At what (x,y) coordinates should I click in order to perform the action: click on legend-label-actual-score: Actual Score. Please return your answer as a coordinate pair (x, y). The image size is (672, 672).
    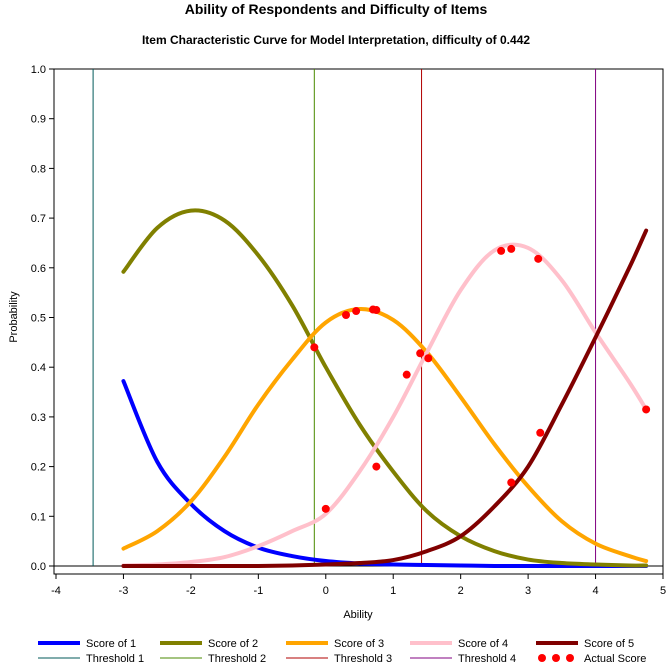
    Looking at the image, I should click on (615, 659).